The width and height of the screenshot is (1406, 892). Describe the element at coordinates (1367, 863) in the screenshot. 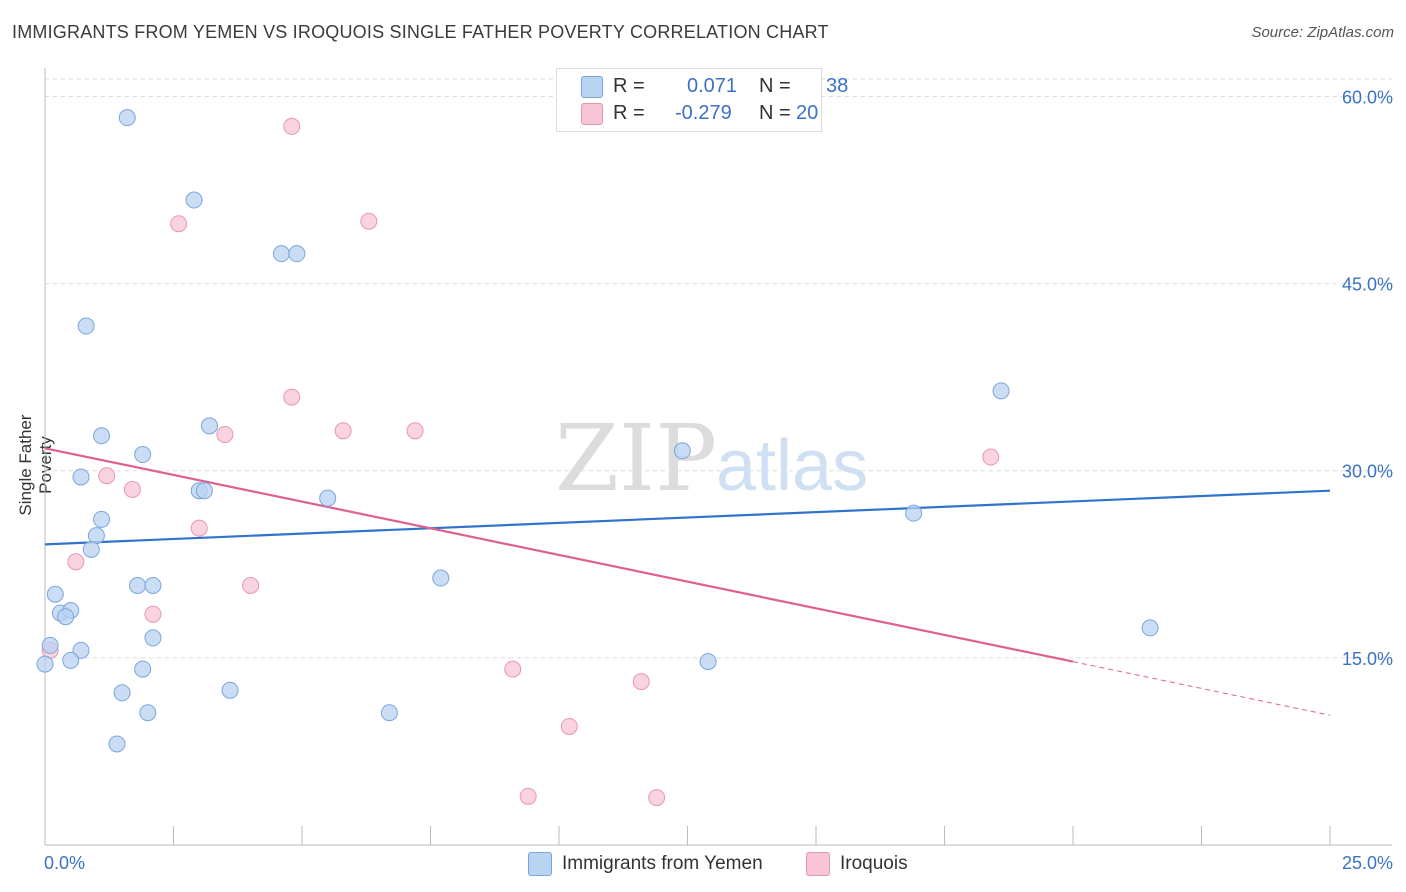

I see `x-tick-label: 25.0%` at that location.